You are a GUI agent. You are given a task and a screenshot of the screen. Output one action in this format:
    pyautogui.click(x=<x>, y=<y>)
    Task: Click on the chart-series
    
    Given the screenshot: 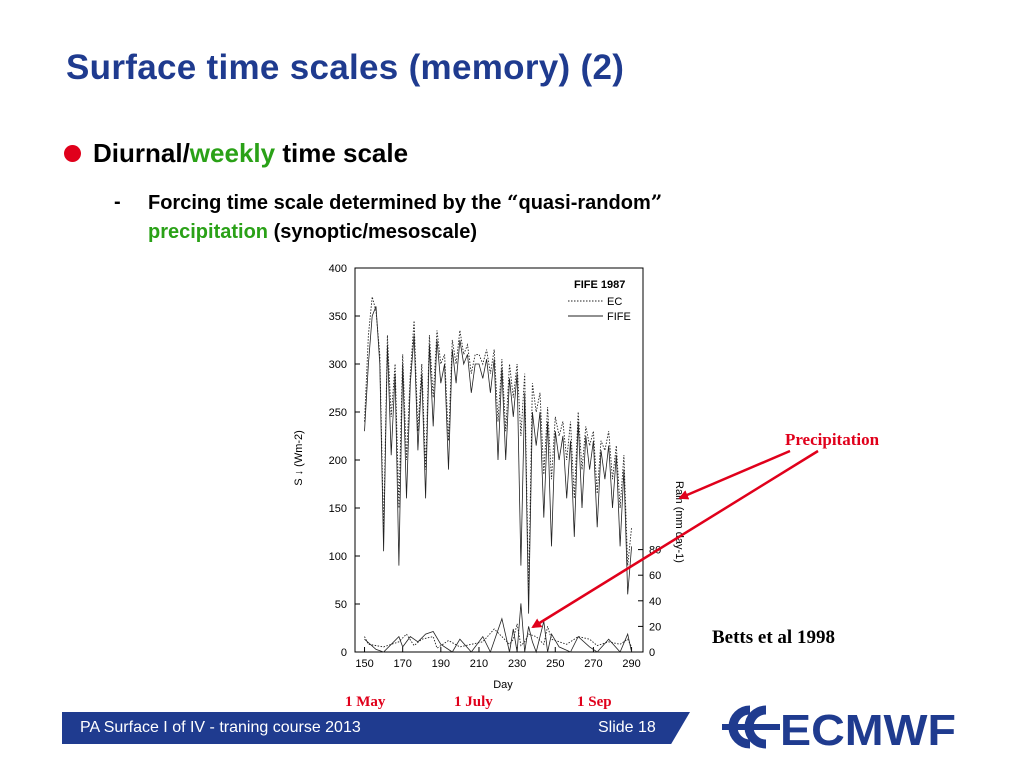 What is the action you would take?
    pyautogui.click(x=498, y=475)
    